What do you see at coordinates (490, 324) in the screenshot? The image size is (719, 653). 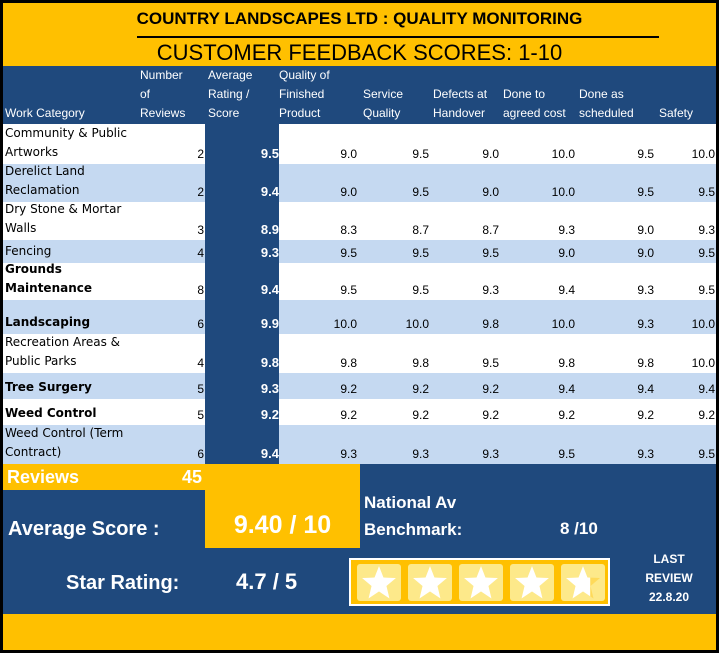 I see `row-defects: 9.8` at bounding box center [490, 324].